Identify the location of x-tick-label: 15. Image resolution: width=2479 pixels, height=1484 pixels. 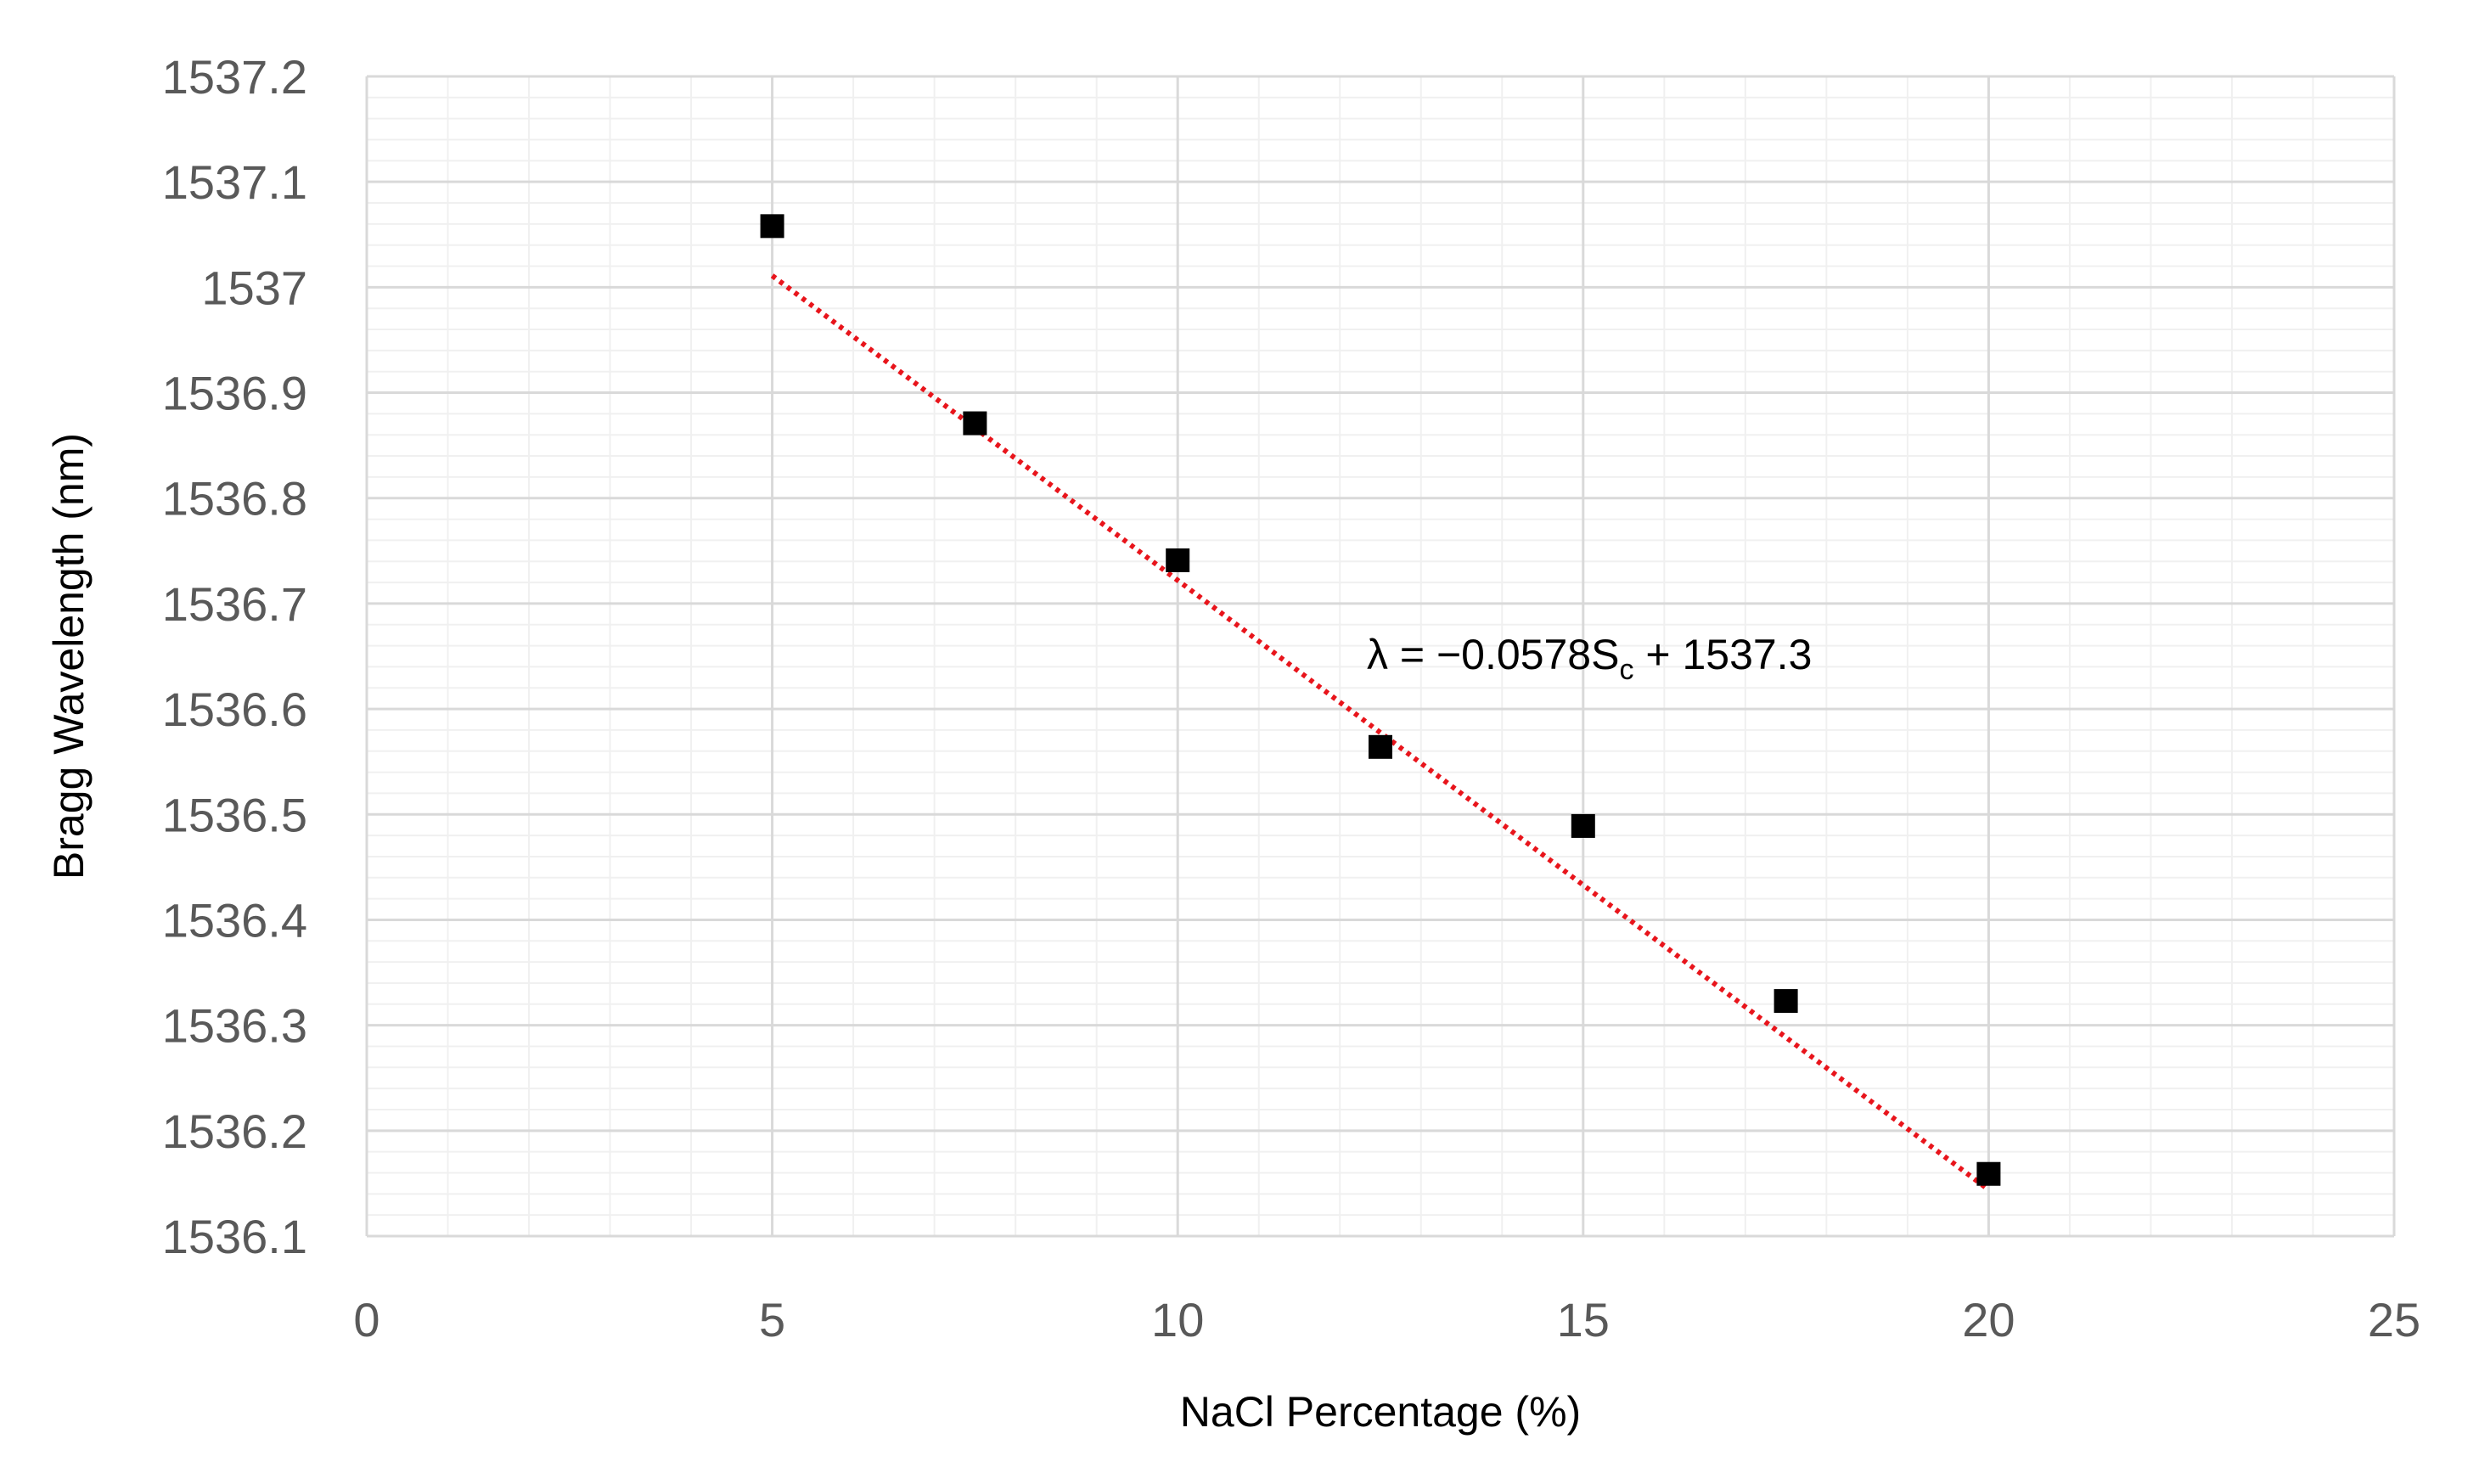
(1583, 1319).